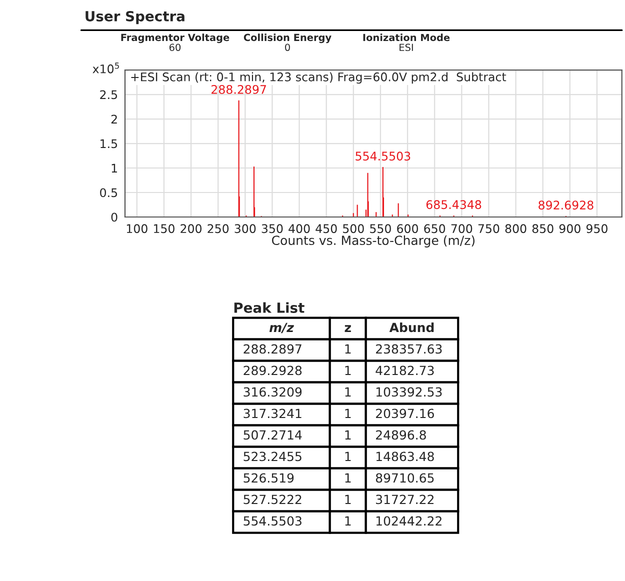 The image size is (625, 581). What do you see at coordinates (461, 229) in the screenshot?
I see `x-tick-label: 700` at bounding box center [461, 229].